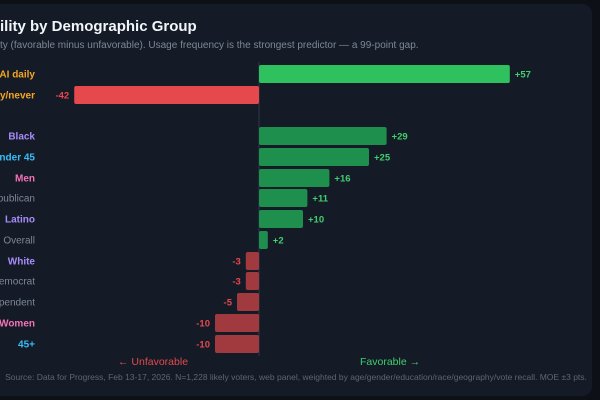 The height and width of the screenshot is (400, 600). I want to click on category-label-8: White, so click(22, 262).